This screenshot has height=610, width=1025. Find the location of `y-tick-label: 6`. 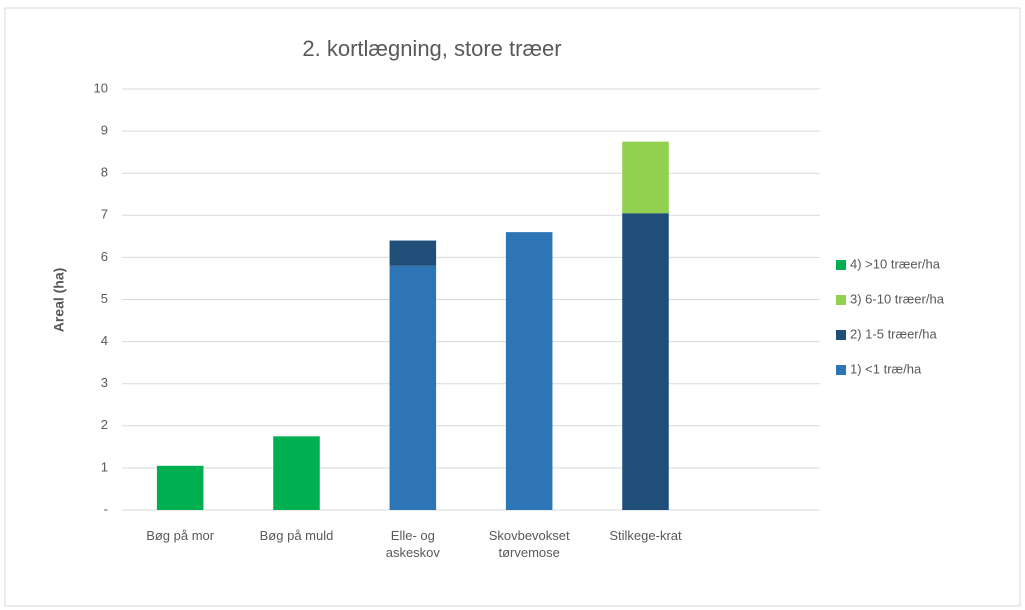

y-tick-label: 6 is located at coordinates (104, 256).